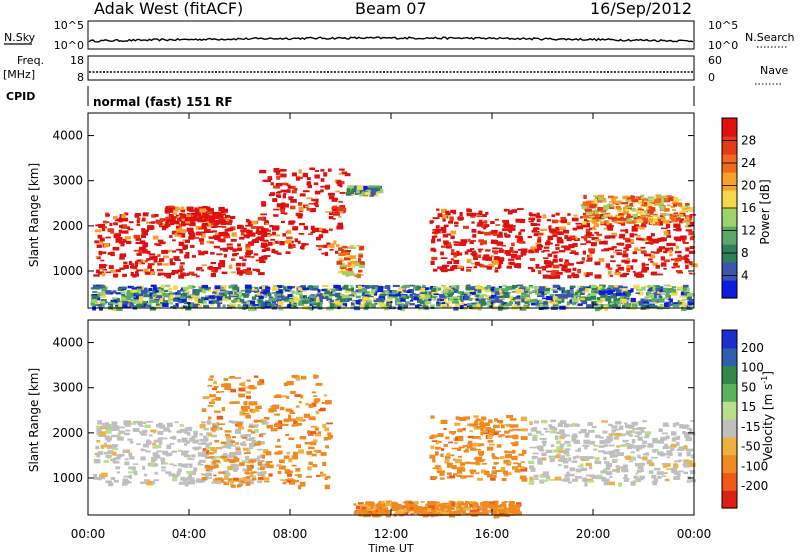 Image resolution: width=800 pixels, height=554 pixels. What do you see at coordinates (395, 69) in the screenshot?
I see `freq-panel: Freq. [MHz] 18 8 60 0 Nave` at bounding box center [395, 69].